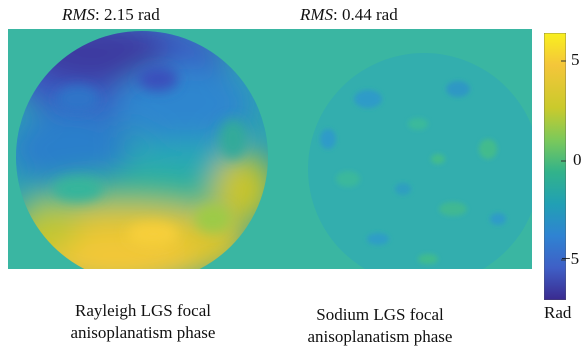 This screenshot has height=348, width=587. Describe the element at coordinates (380, 326) in the screenshot. I see `caption-sodium: Sodium LGS focal anisoplanatism phase` at that location.